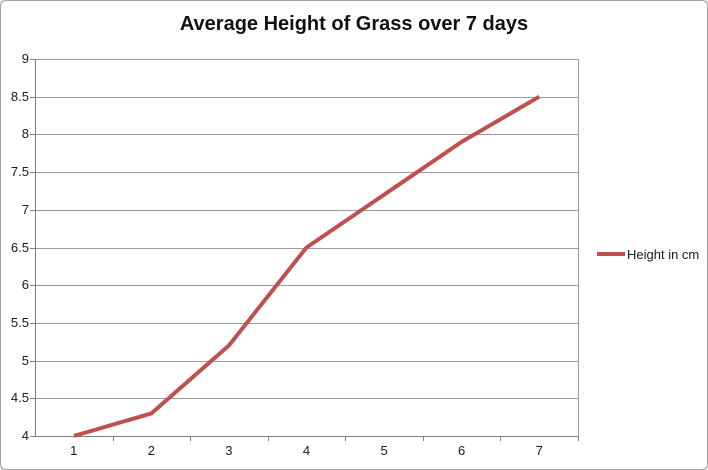 Image resolution: width=708 pixels, height=470 pixels. Describe the element at coordinates (25, 360) in the screenshot. I see `y-tick-label: 5` at that location.